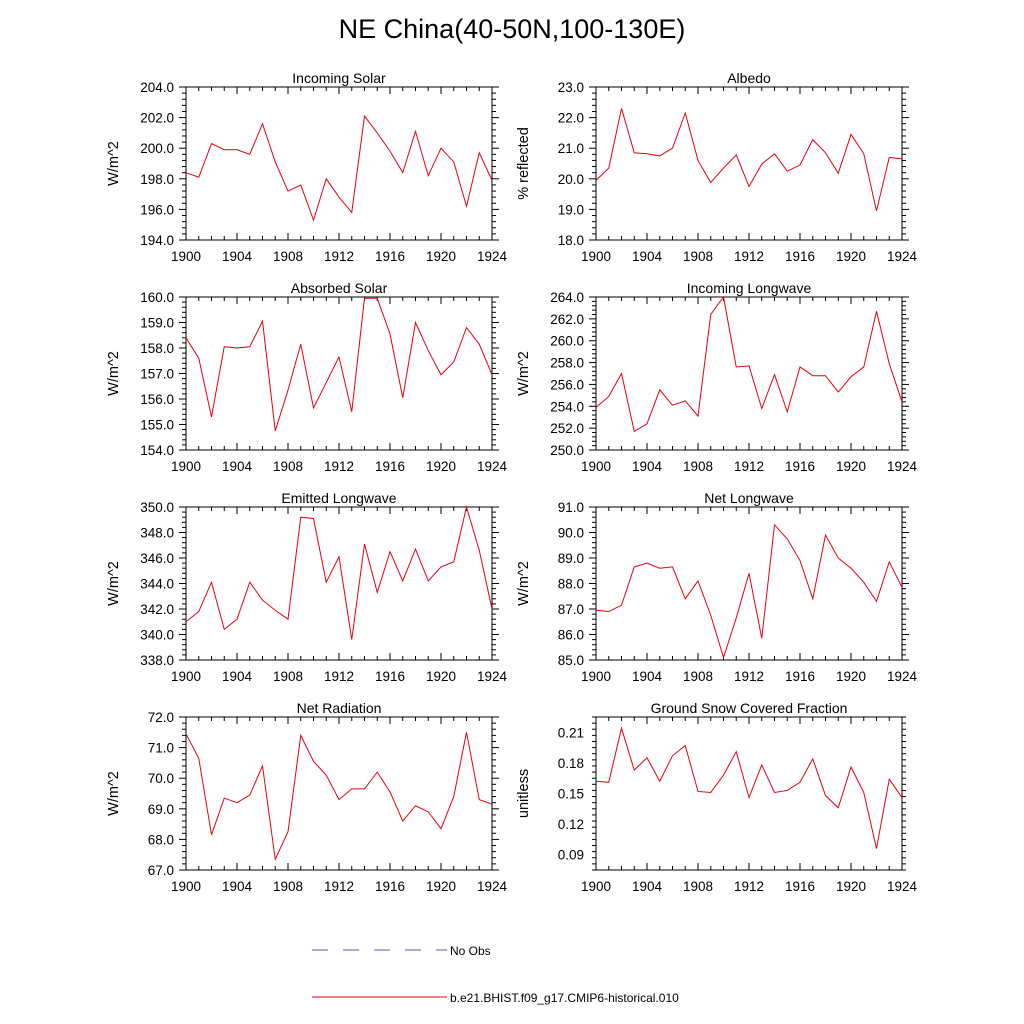 This screenshot has height=1024, width=1024. Describe the element at coordinates (749, 466) in the screenshot. I see `panel-incoming-longwave-xtick-label: 1912` at that location.